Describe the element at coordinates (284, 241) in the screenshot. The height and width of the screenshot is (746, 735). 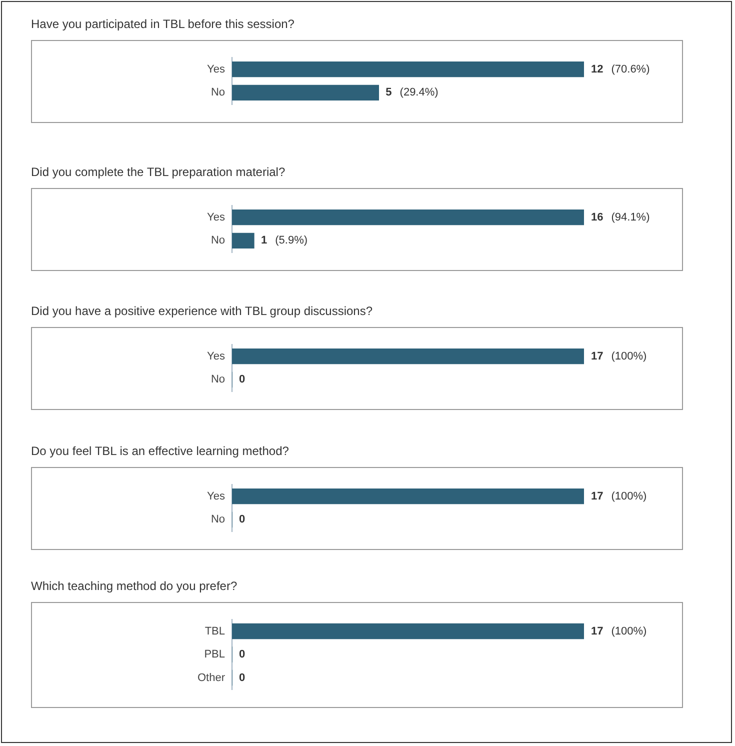
I see `data-label: 1 (5.9%)` at that location.